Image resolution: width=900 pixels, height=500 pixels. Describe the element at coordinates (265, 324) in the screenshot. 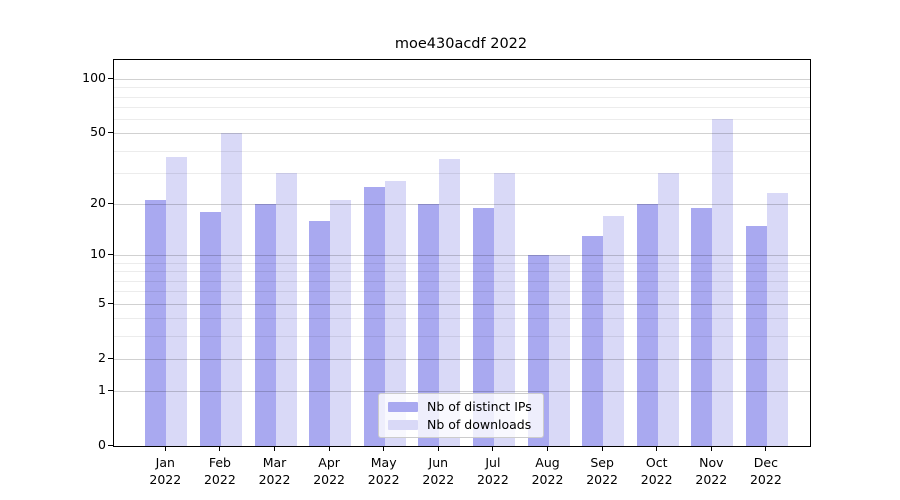

I see `bar-ips-mar` at that location.